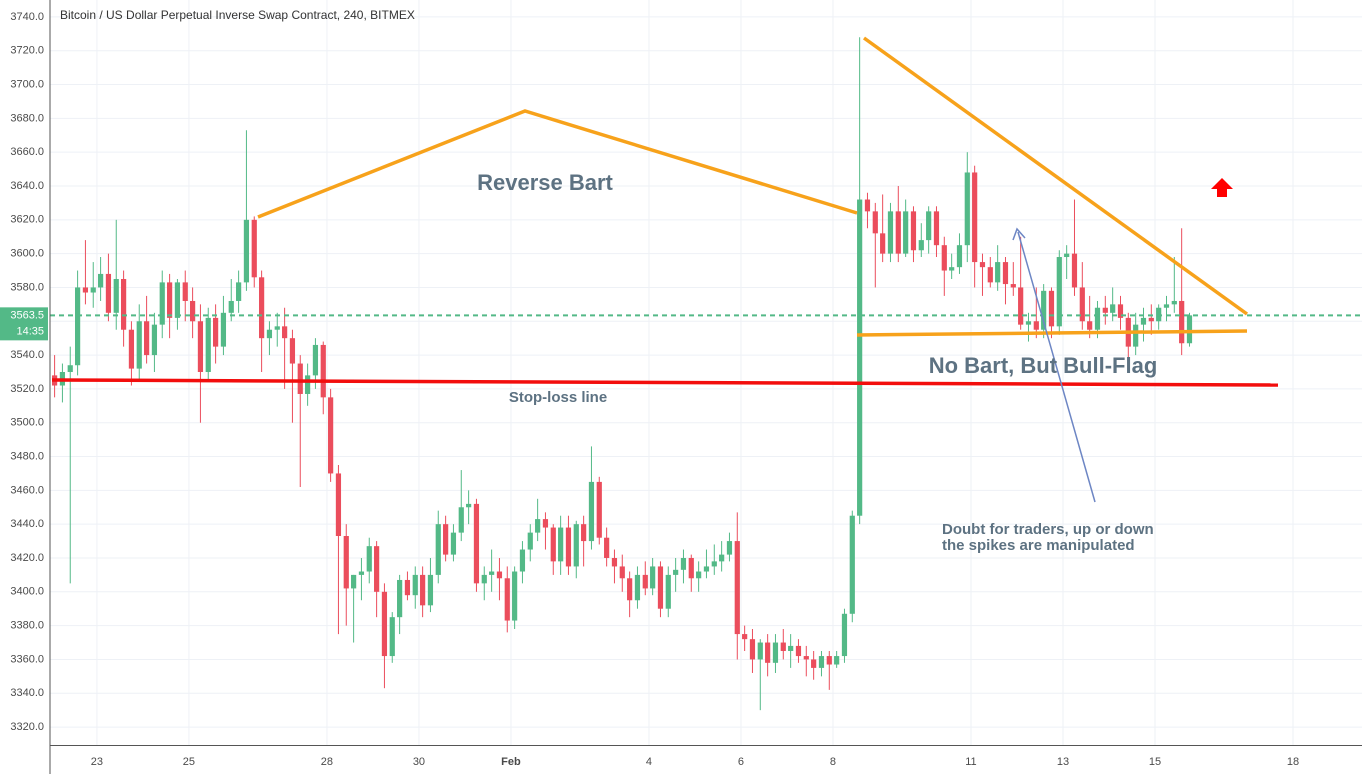 The image size is (1362, 774). I want to click on y-tick-label: 3480.0, so click(27, 456).